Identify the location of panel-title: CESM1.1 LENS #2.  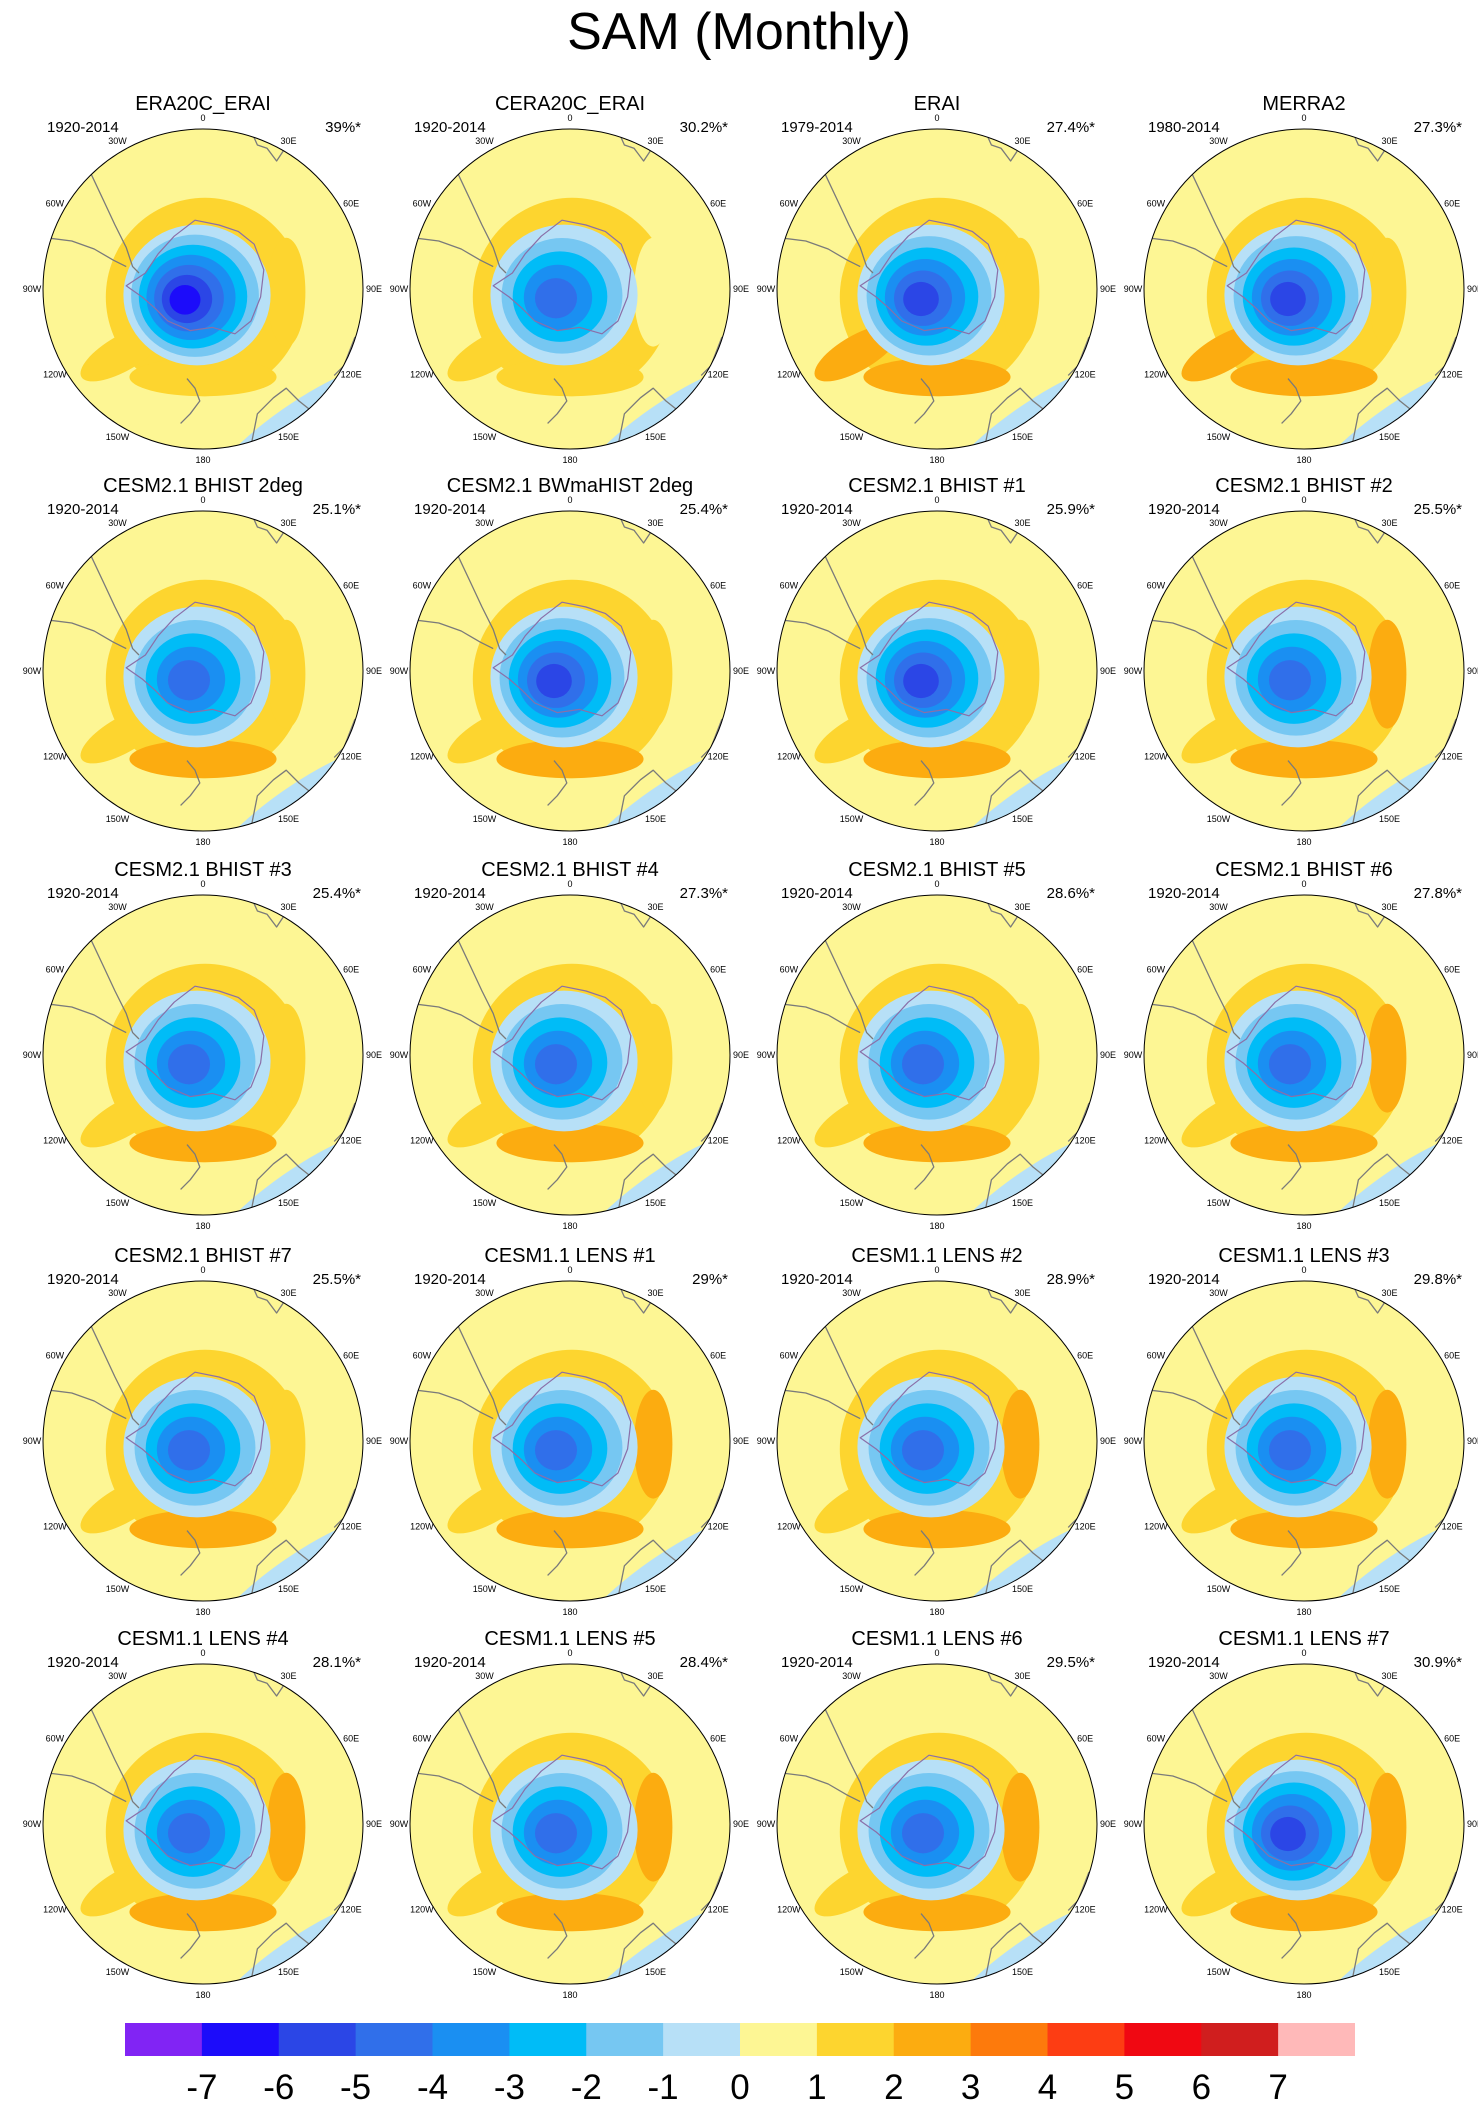
(937, 1256).